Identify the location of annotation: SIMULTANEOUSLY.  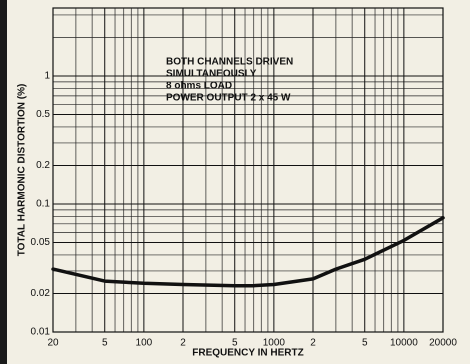
(211, 74).